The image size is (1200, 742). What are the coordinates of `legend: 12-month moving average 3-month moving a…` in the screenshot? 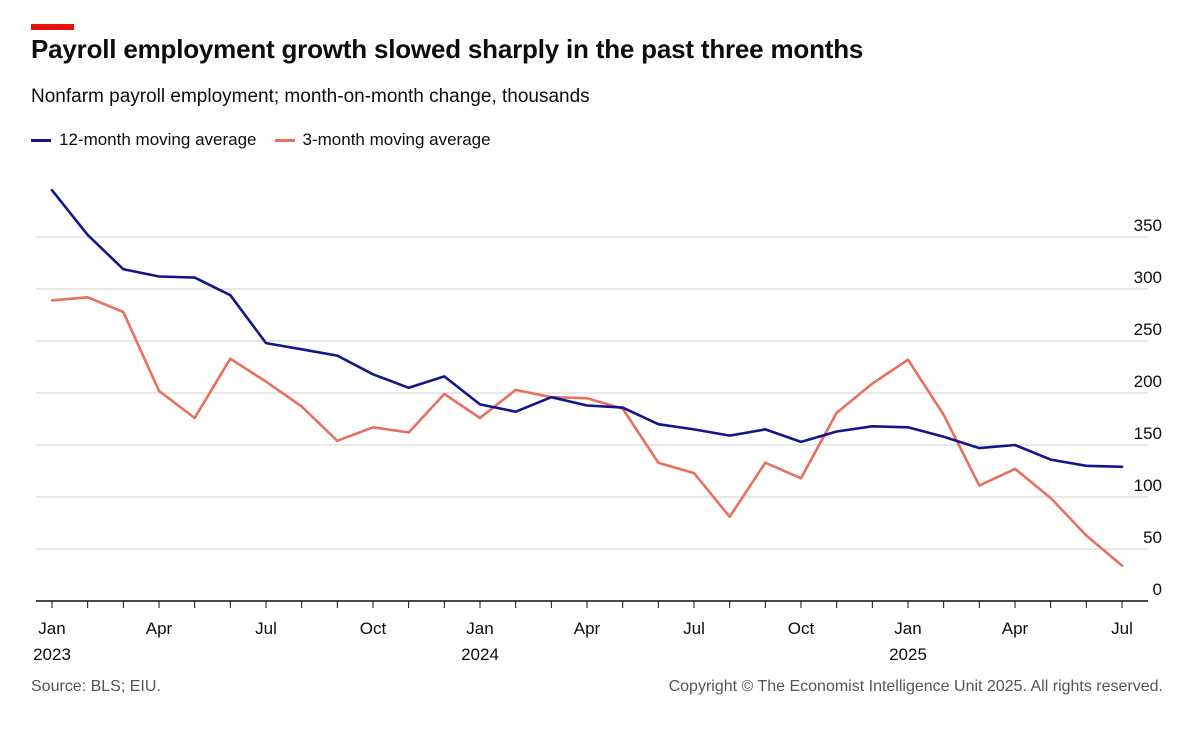 It's located at (270, 140).